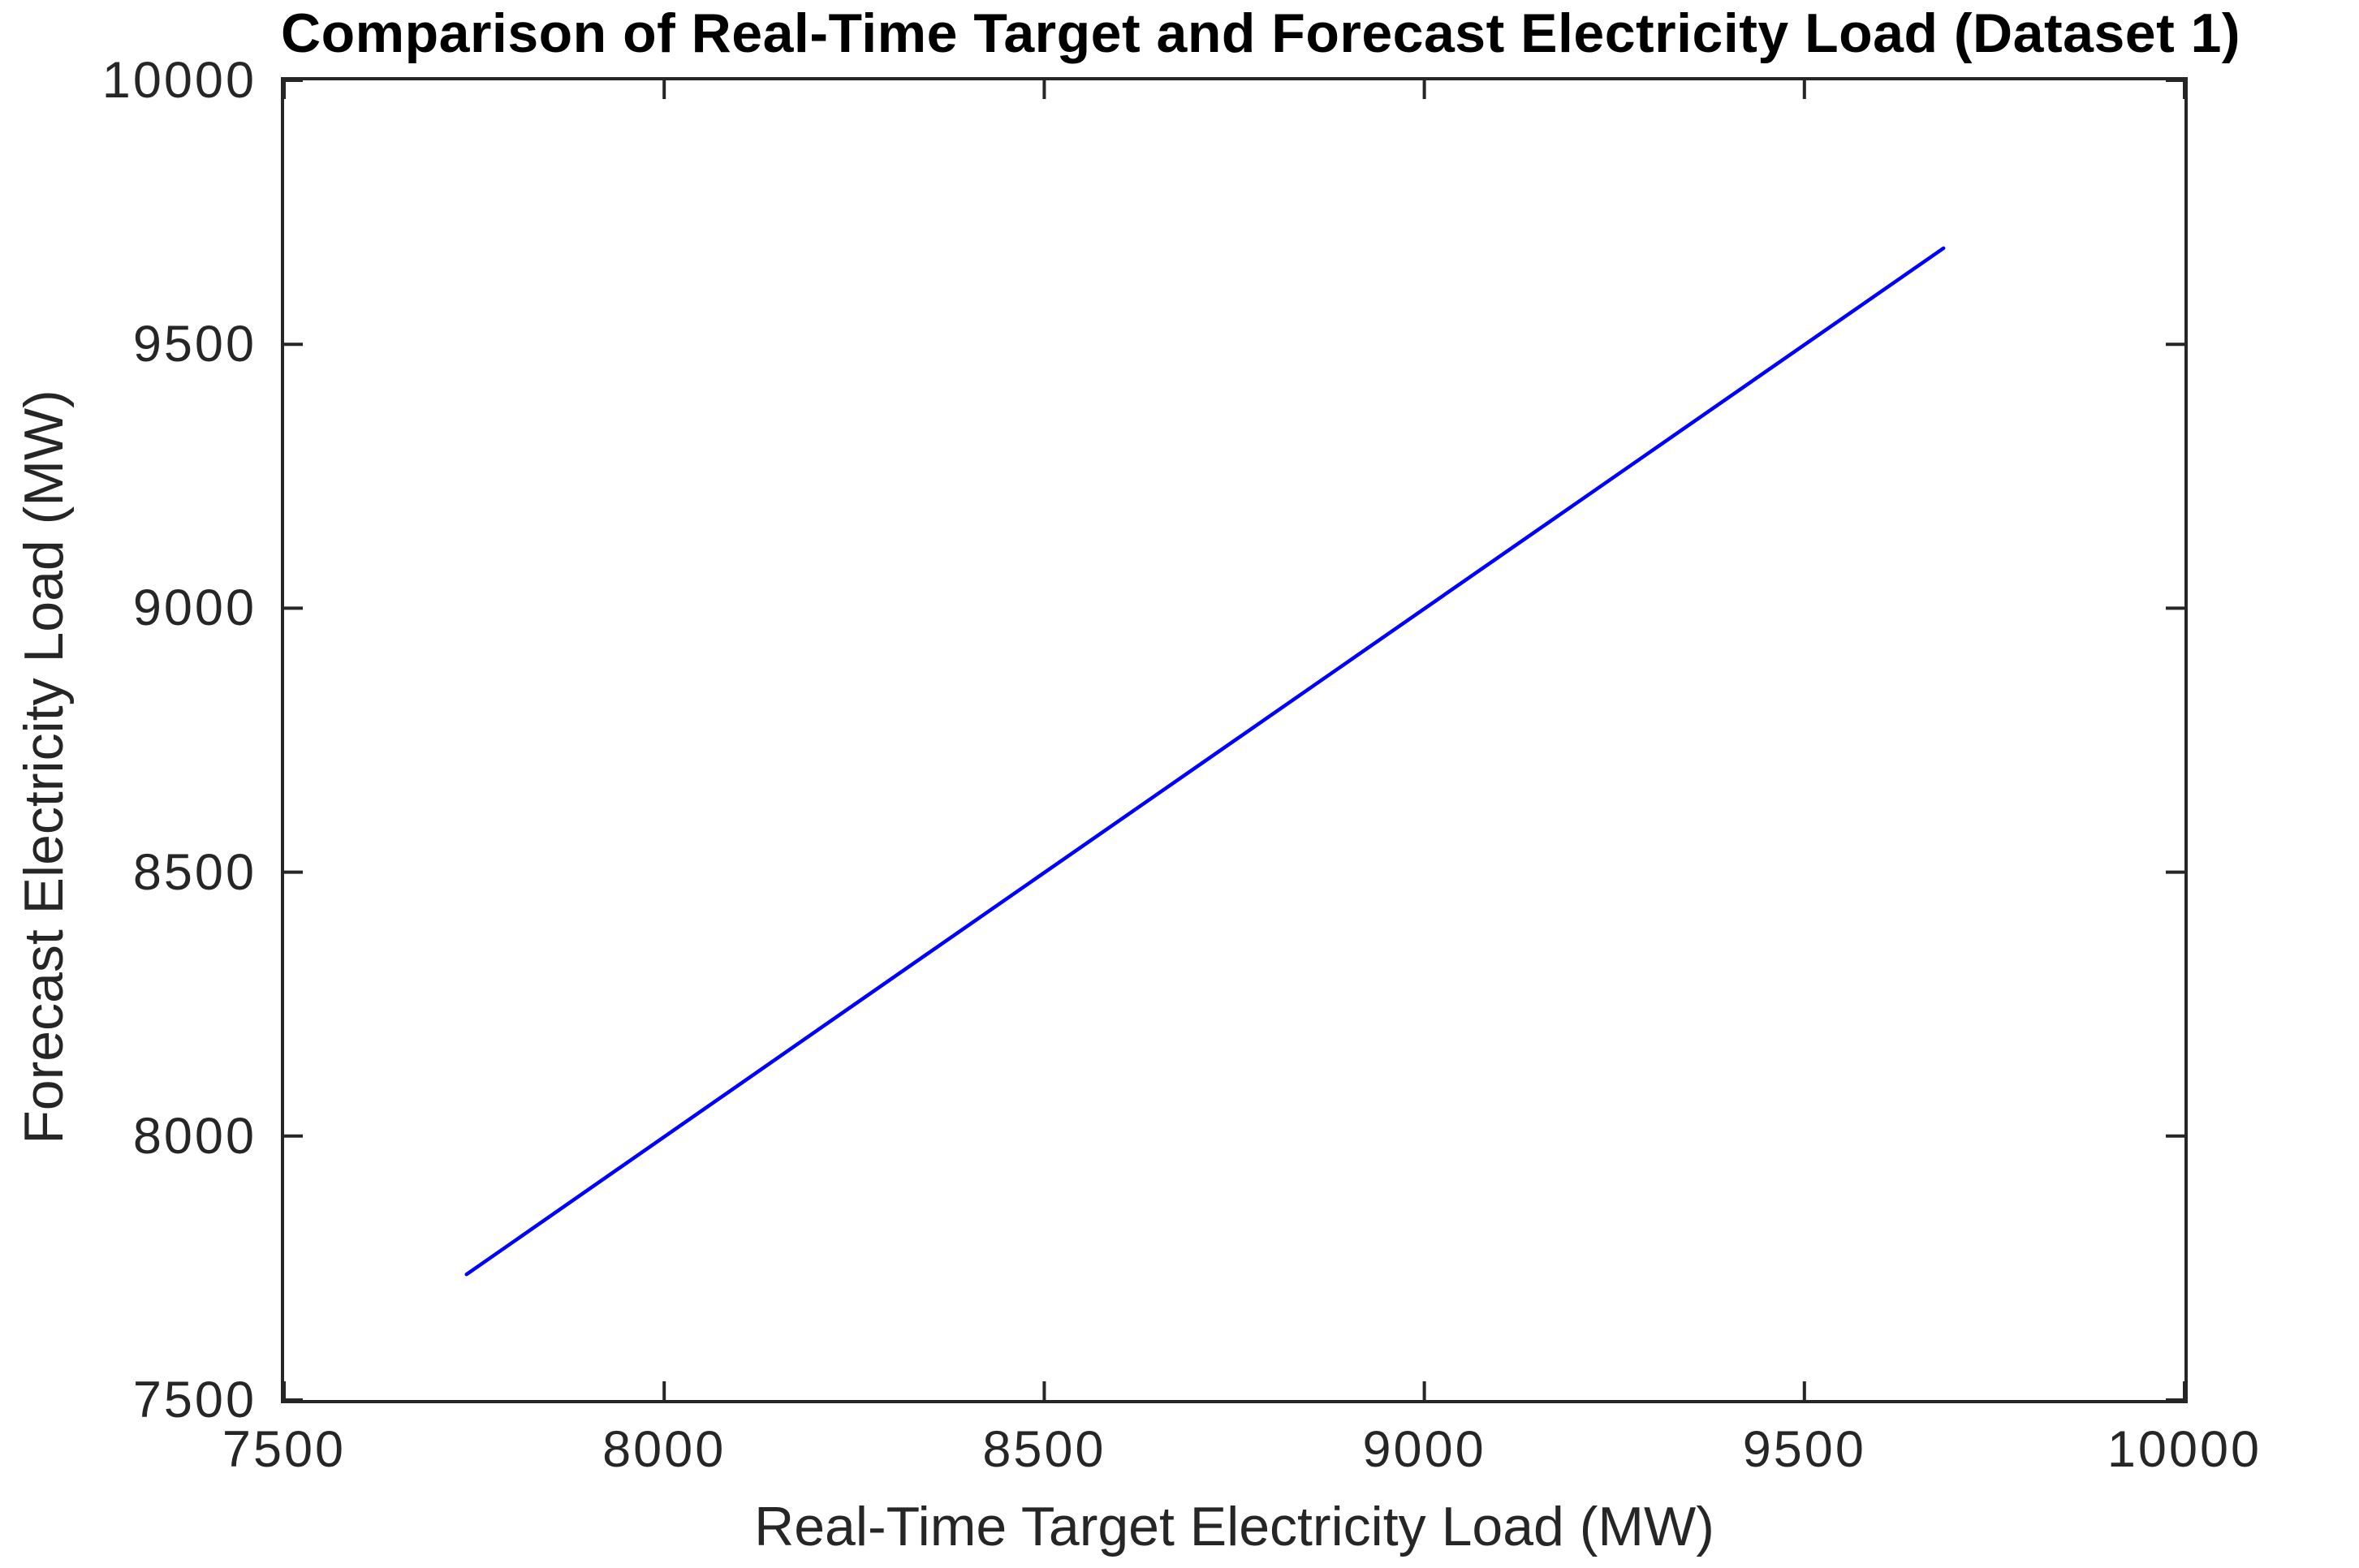 The height and width of the screenshot is (1568, 2359). What do you see at coordinates (284, 1450) in the screenshot?
I see `x-tick-label: 7500` at bounding box center [284, 1450].